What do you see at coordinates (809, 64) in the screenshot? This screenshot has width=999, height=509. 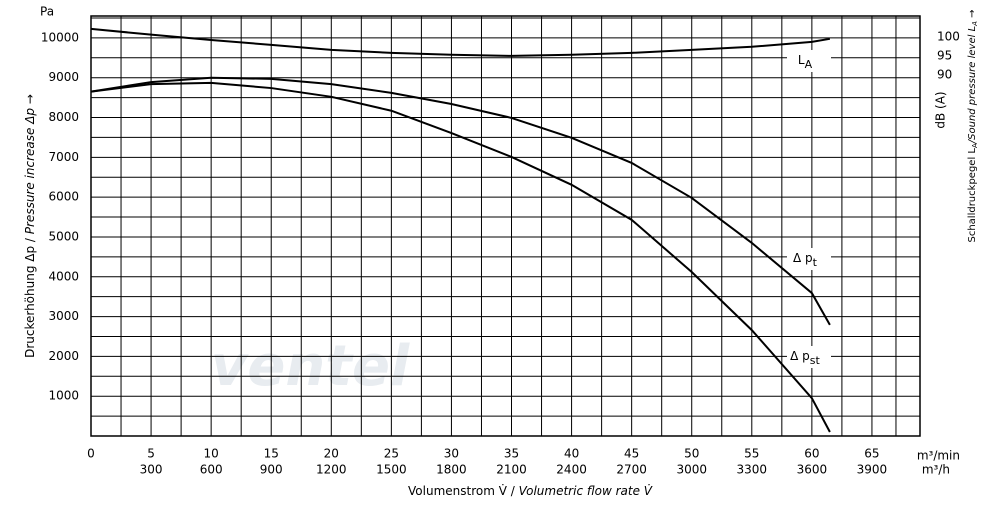 I see `legend-subscript: A` at bounding box center [809, 64].